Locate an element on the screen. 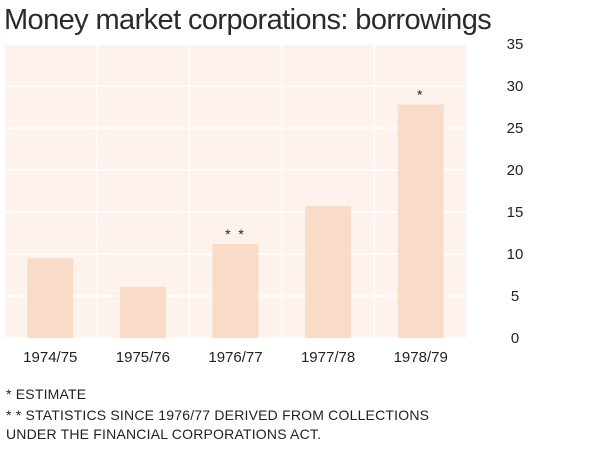  x-tick-label: 1974/75 is located at coordinates (50, 357).